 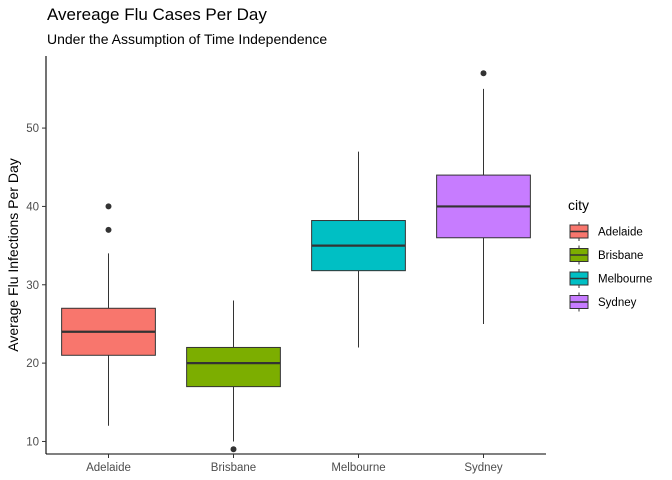 I want to click on legend-item-adelaide: Adelaide, so click(x=606, y=231).